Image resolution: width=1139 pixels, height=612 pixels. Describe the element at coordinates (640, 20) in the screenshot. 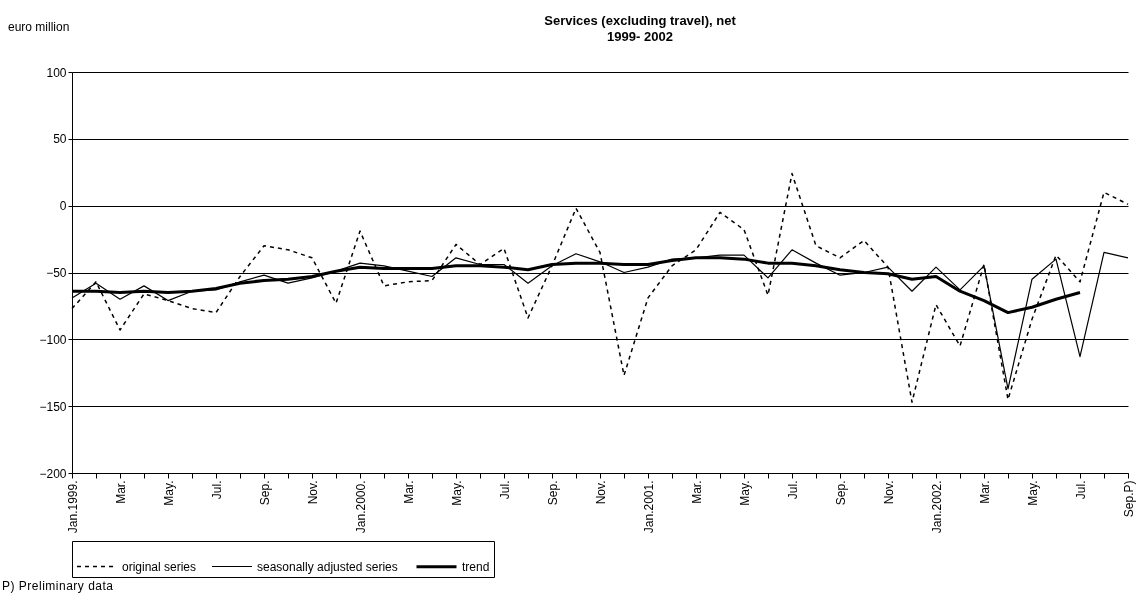

I see `chart-title: Services (excluding travel), net` at that location.